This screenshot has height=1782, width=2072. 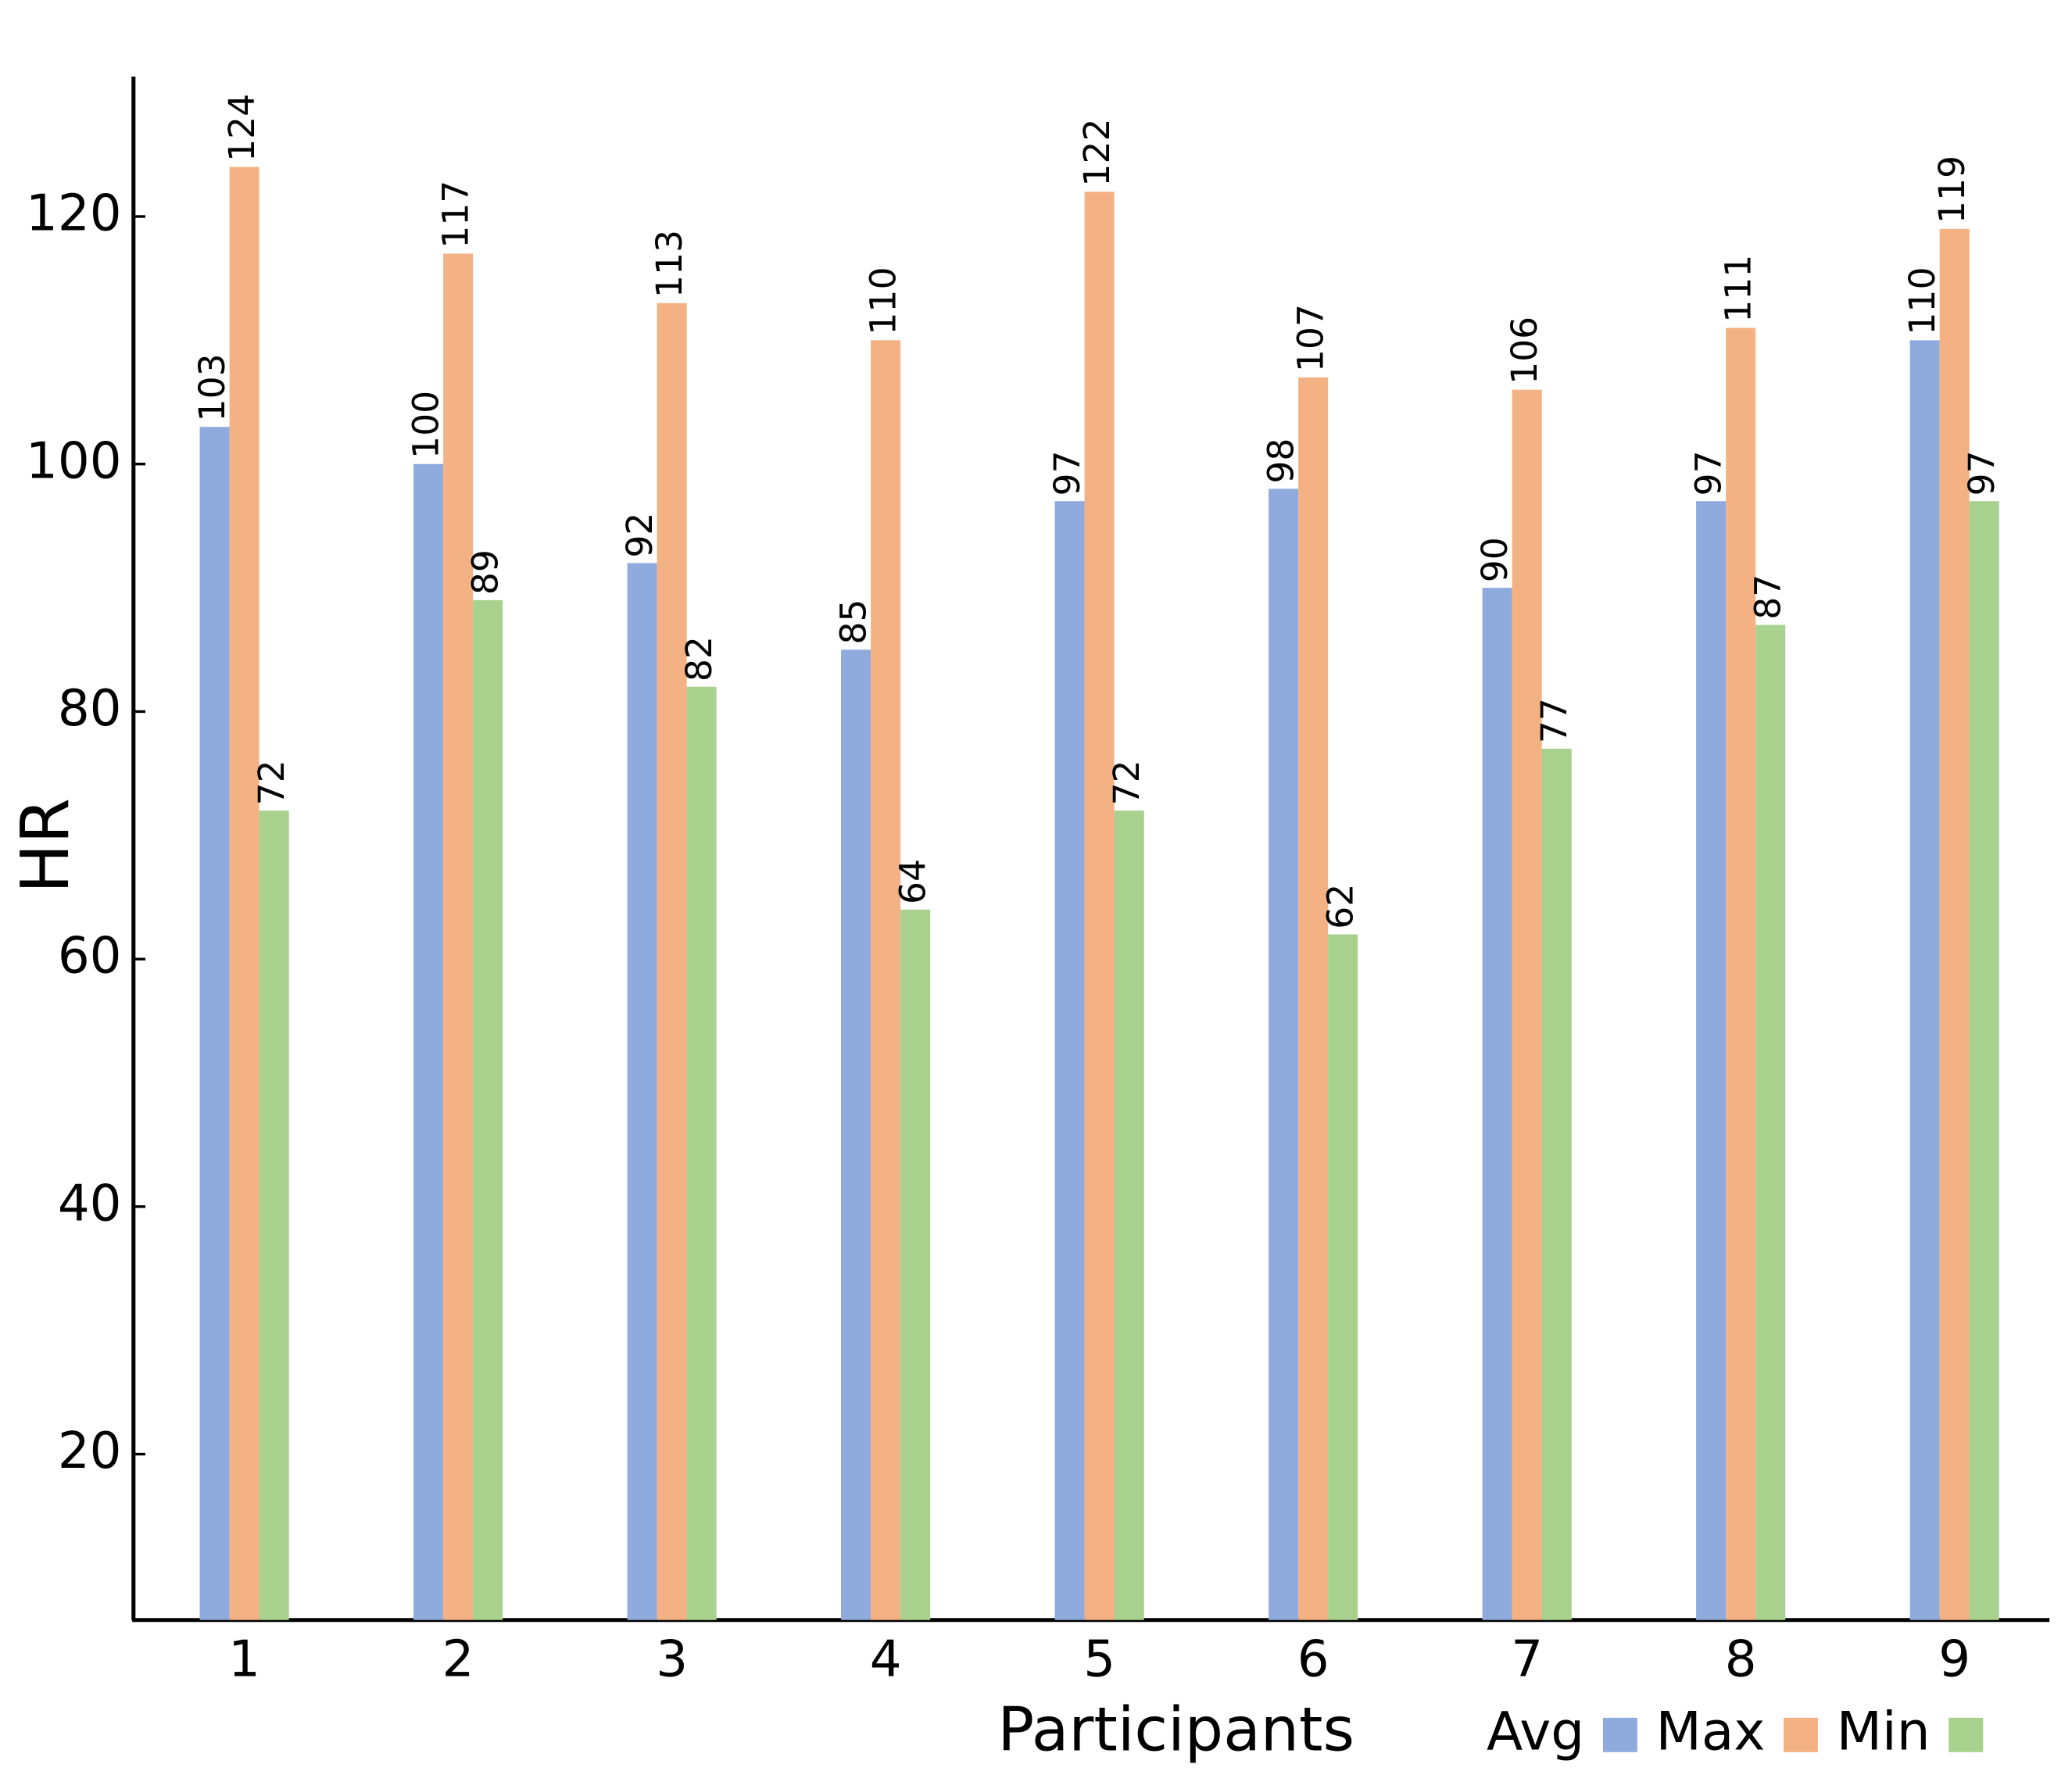 What do you see at coordinates (854, 621) in the screenshot?
I see `data-label: 85` at bounding box center [854, 621].